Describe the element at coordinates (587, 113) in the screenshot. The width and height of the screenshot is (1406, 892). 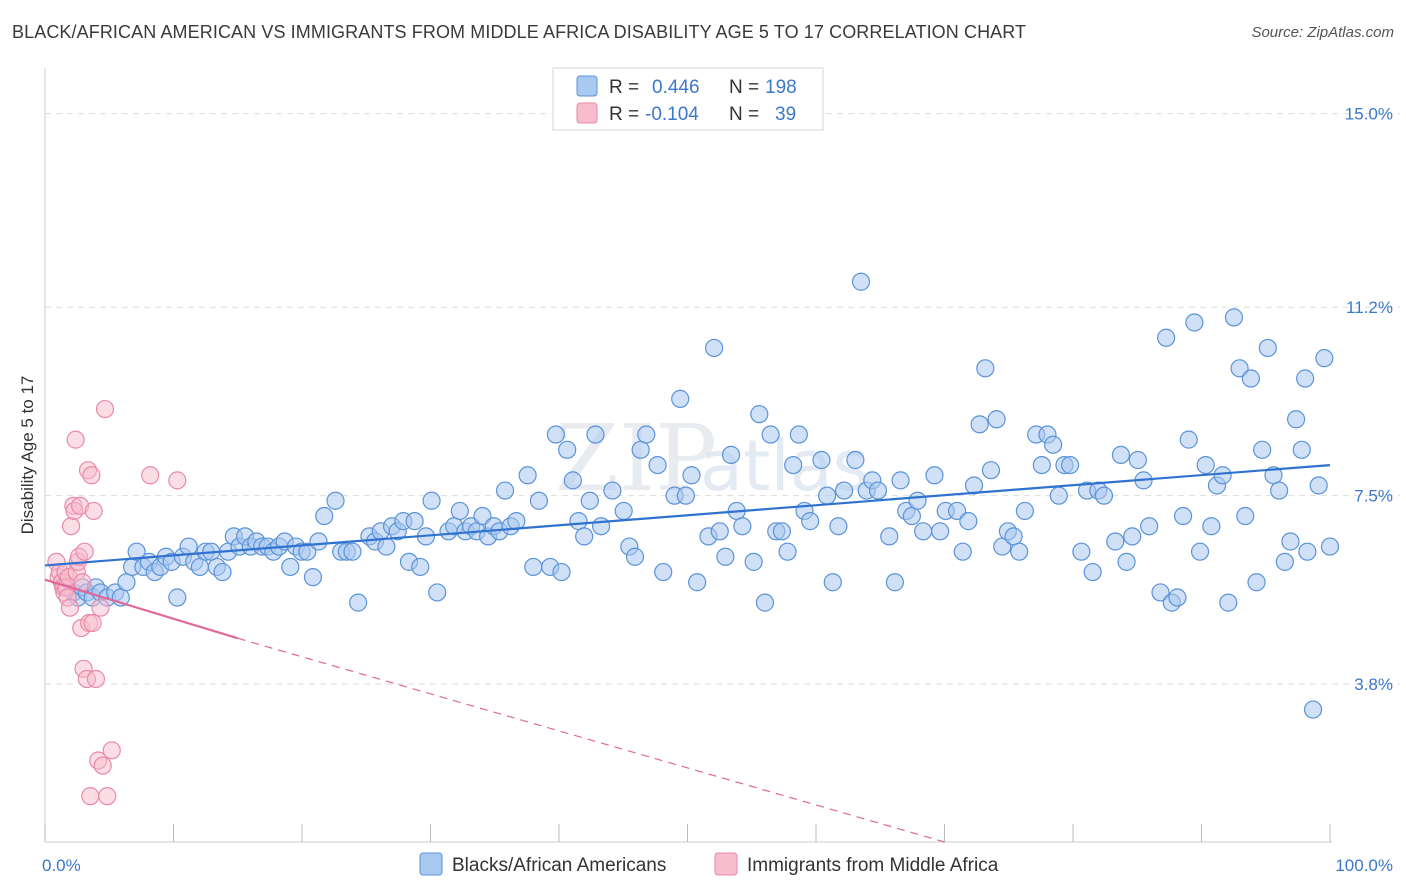
I see `legend-swatch-pink` at that location.